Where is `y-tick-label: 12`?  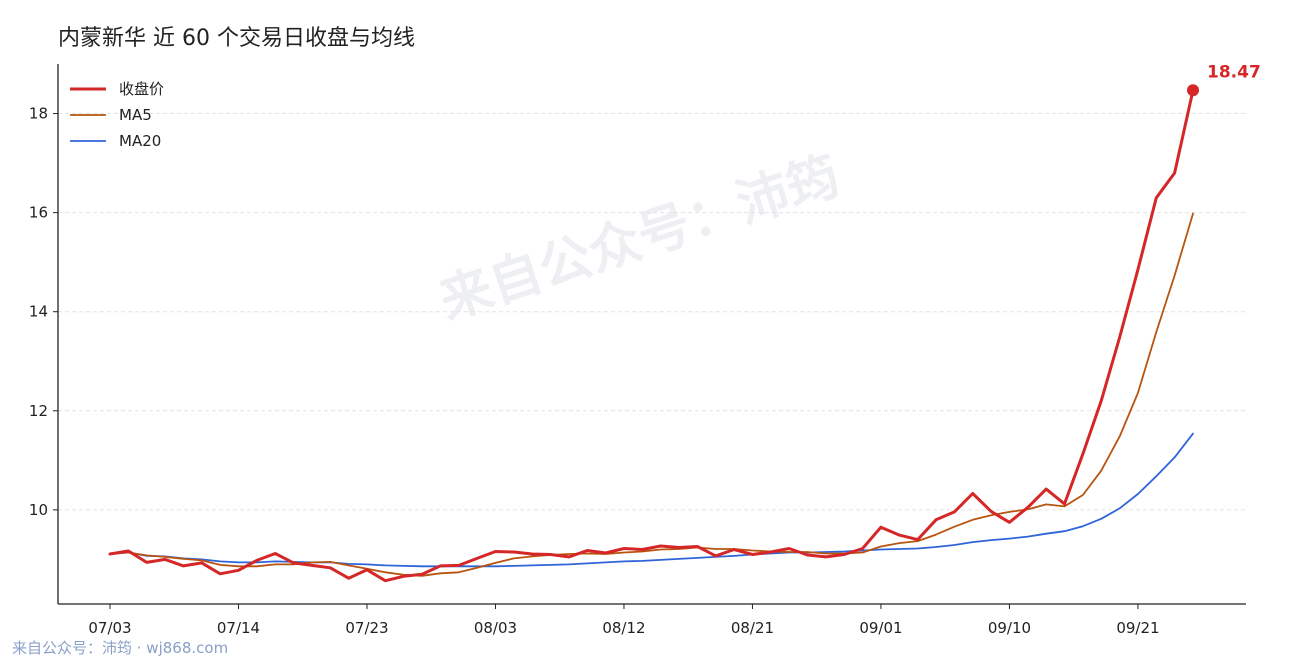
y-tick-label: 12 is located at coordinates (38, 411).